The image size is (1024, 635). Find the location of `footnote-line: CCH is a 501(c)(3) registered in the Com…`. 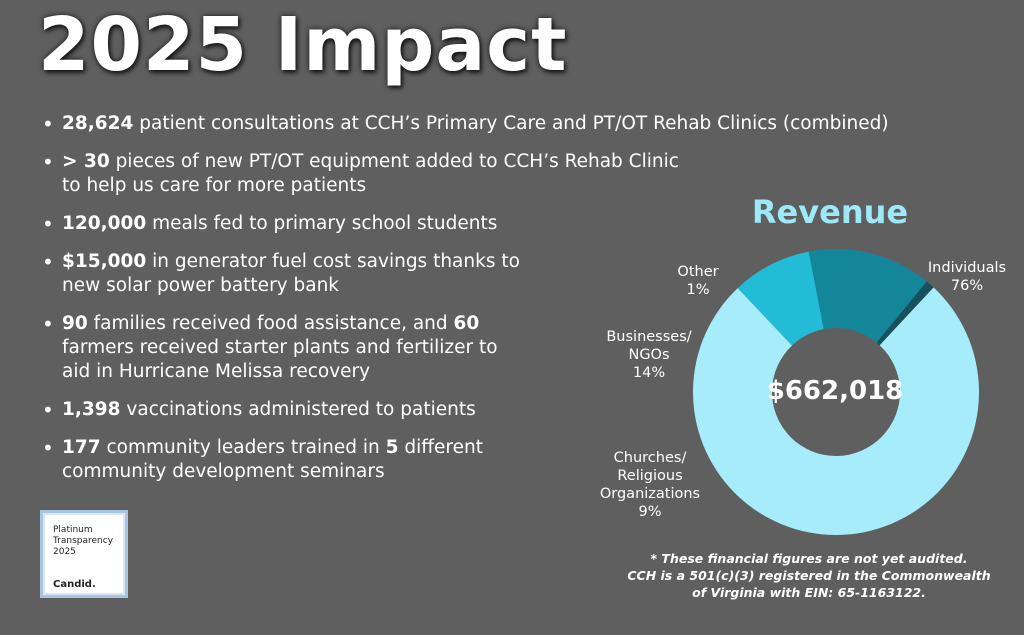

footnote-line: CCH is a 501(c)(3) registered in the Com… is located at coordinates (809, 575).